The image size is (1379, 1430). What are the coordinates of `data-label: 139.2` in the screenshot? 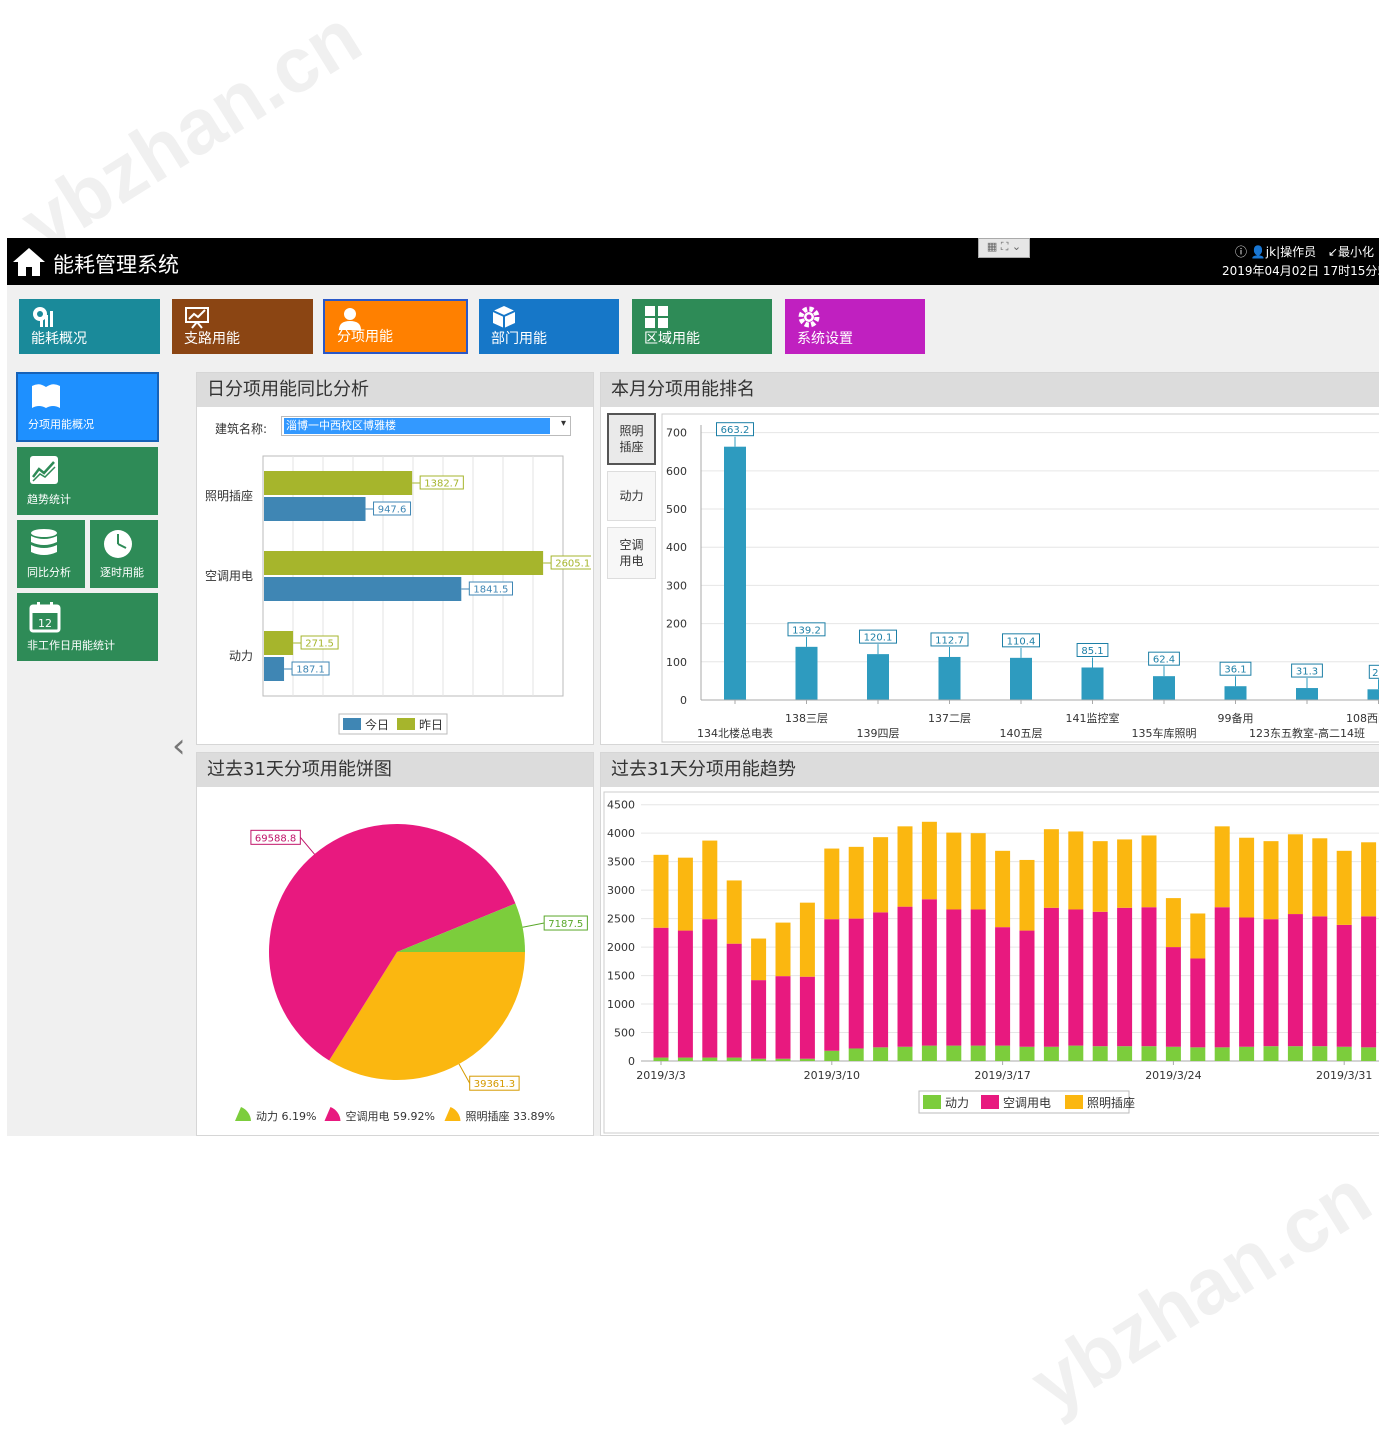 It's located at (806, 630).